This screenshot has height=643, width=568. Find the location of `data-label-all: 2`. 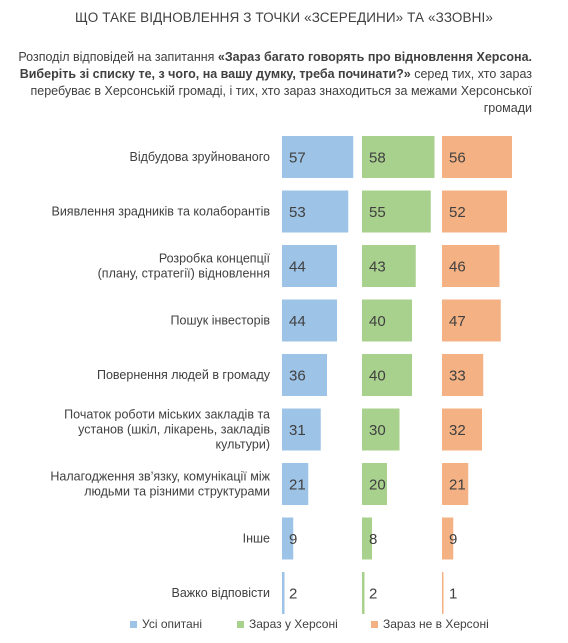

data-label-all: 2 is located at coordinates (293, 594).